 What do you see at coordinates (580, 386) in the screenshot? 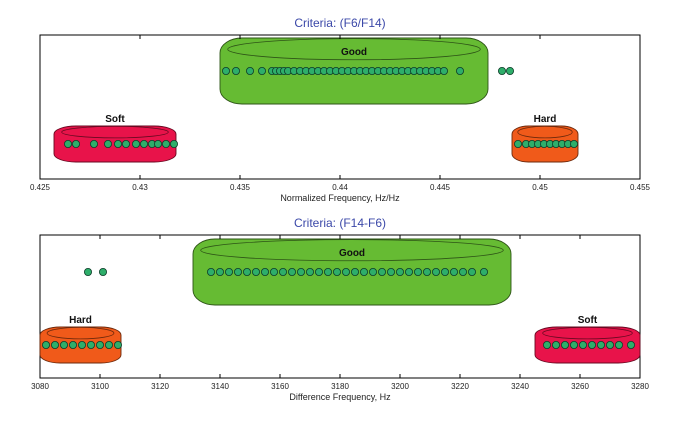
I see `x-tick-label: 3260` at bounding box center [580, 386].